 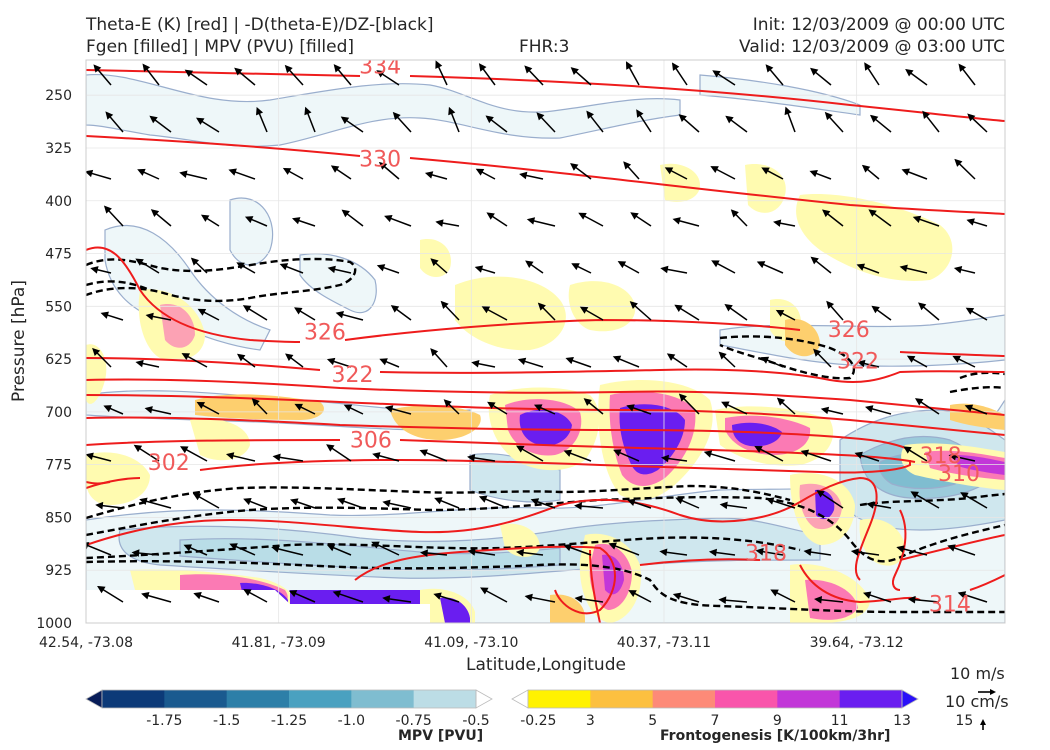 I want to click on mpv-colorbar: -1.75 -1.5 -1.25 -1.0 -0.75 -0.5 -0.25, so click(x=320, y=709).